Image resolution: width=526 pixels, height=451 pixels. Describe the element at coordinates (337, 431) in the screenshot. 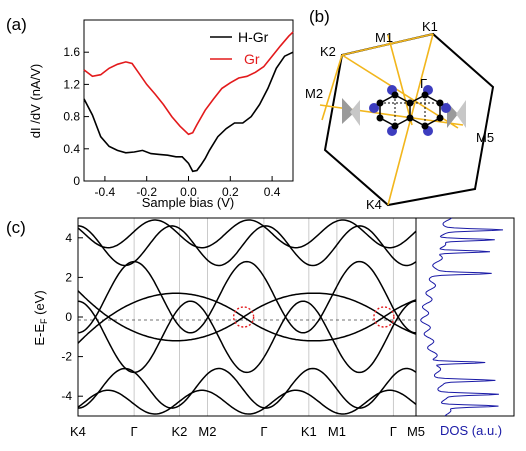

I see `kpath-label: M1` at that location.